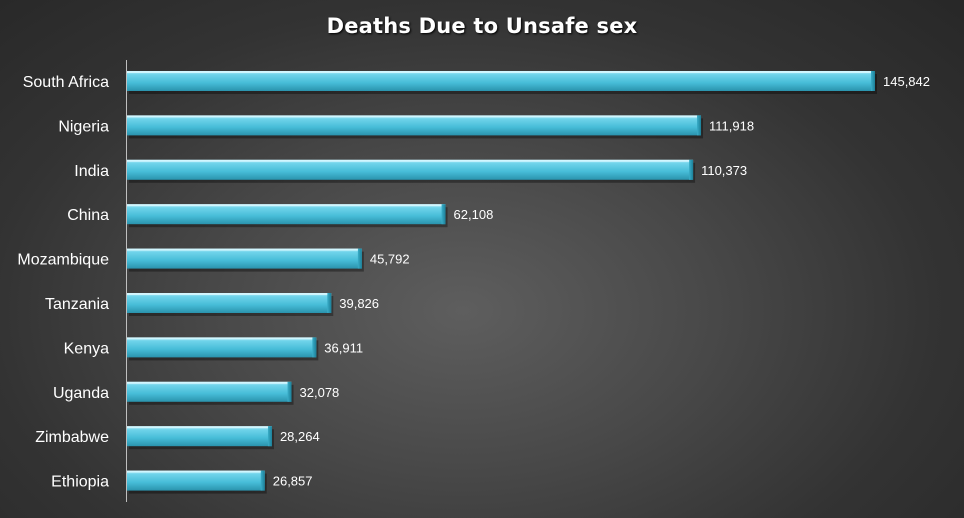 The width and height of the screenshot is (964, 518). Describe the element at coordinates (86, 348) in the screenshot. I see `category-label: Kenya` at that location.